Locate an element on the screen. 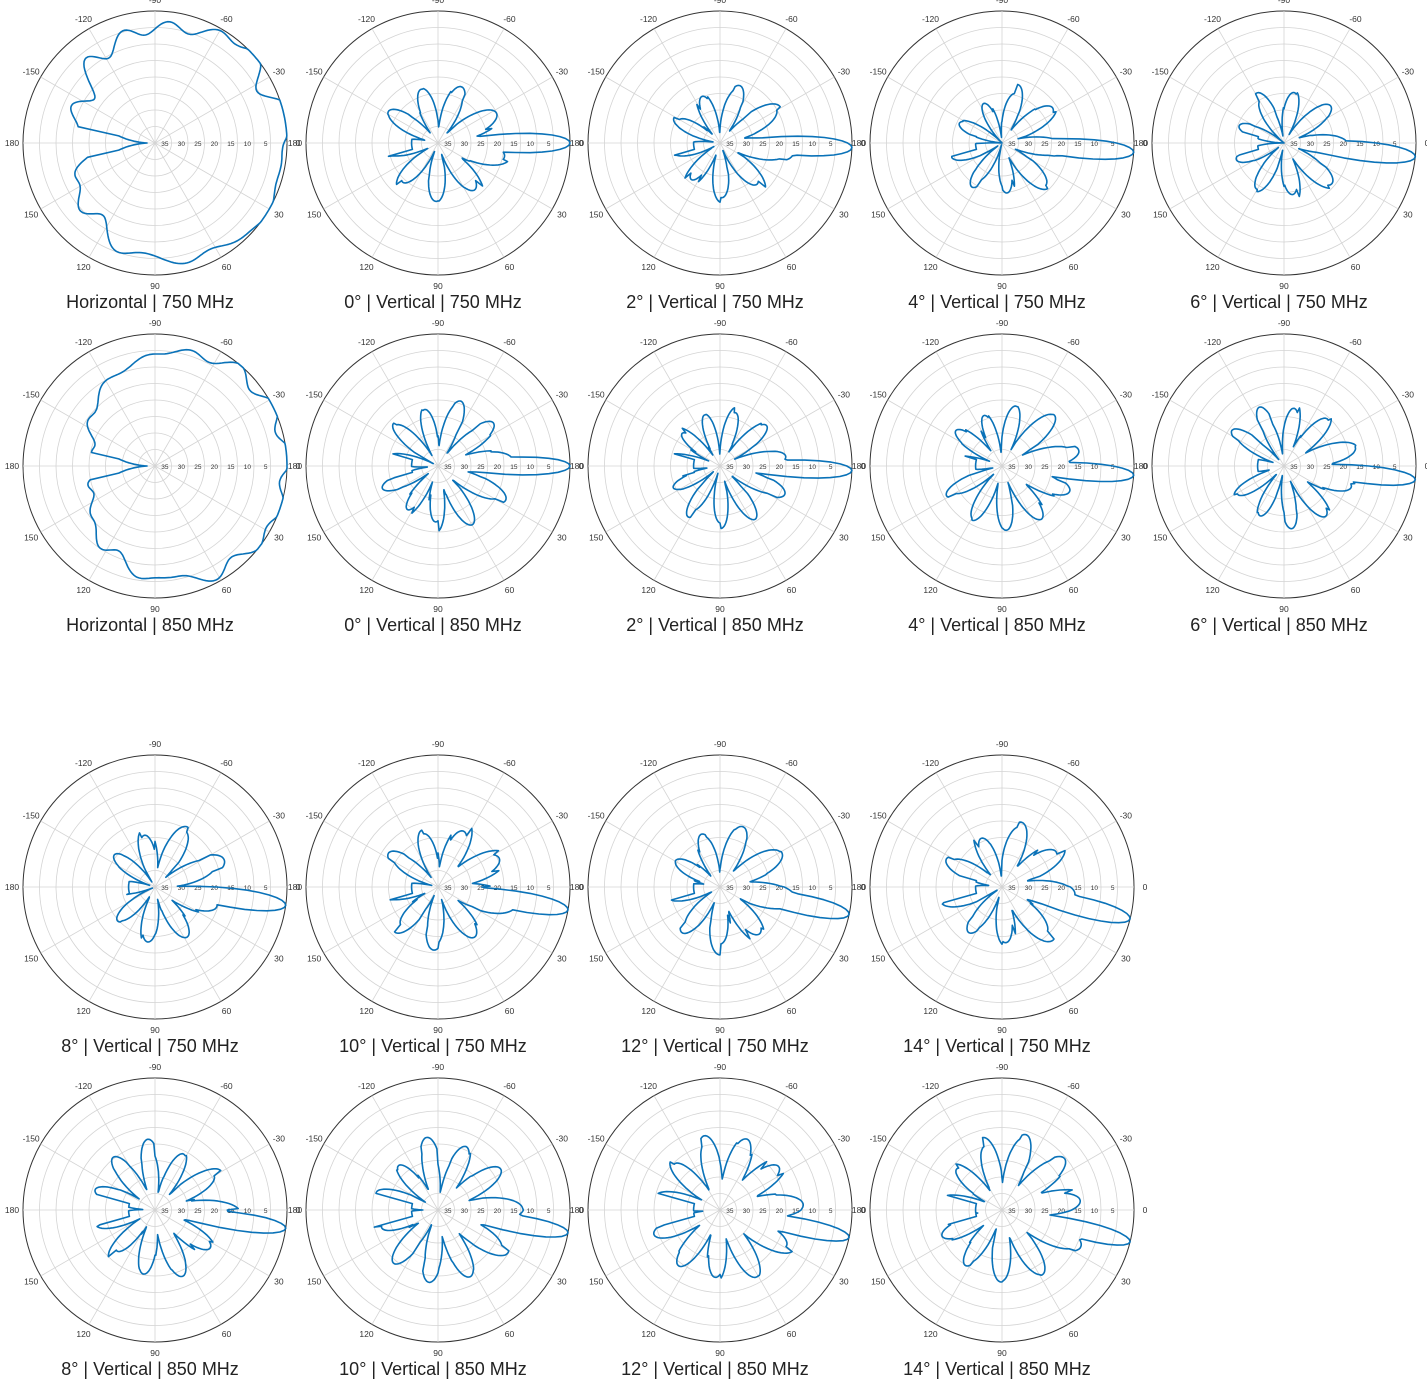 The width and height of the screenshot is (1427, 1391). angle-tick-label: 150 is located at coordinates (314, 1282).